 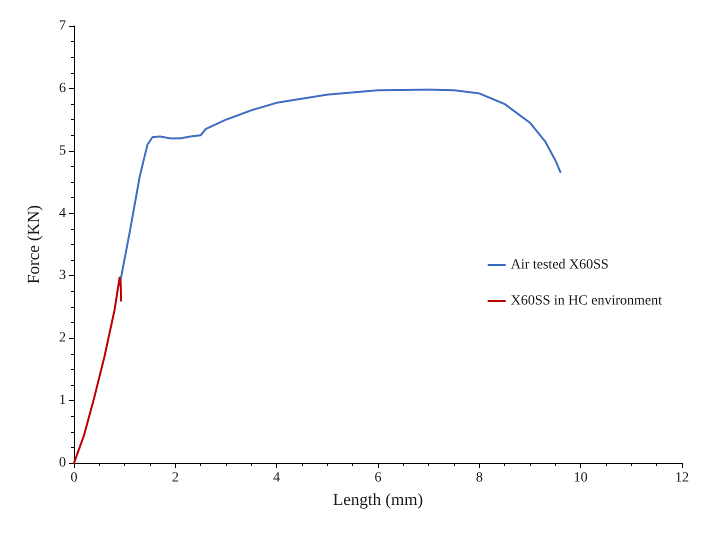 I want to click on legend-label: X60SS in HC environment, so click(x=586, y=301).